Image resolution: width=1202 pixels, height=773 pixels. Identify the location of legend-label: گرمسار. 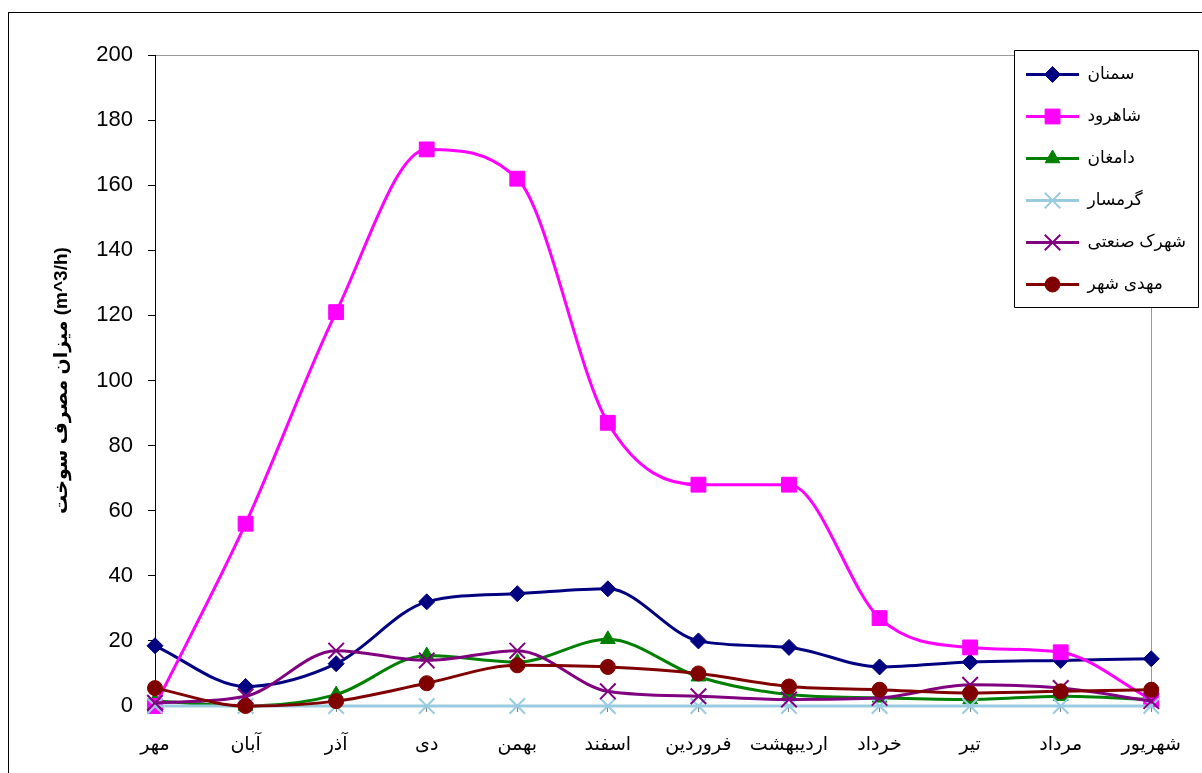
(1115, 199).